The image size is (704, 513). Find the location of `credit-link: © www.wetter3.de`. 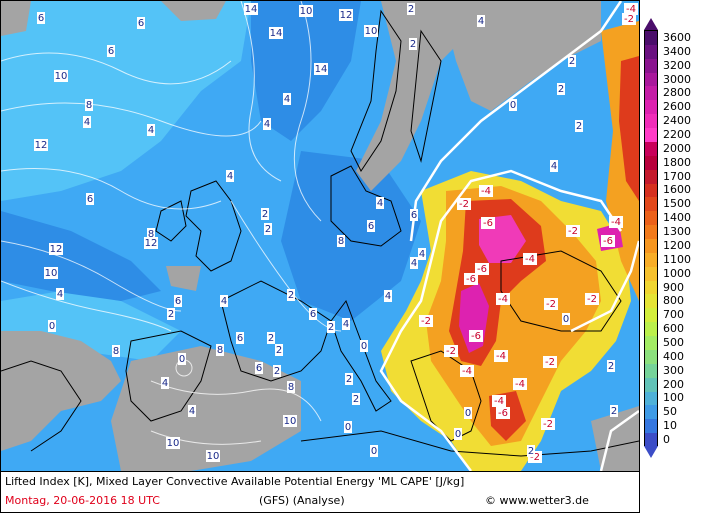

credit-link: © www.wetter3.de is located at coordinates (537, 500).